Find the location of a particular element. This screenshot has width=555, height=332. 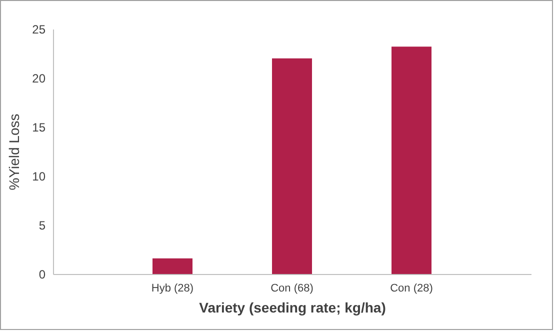

y-tick-label: 0 is located at coordinates (42, 275).